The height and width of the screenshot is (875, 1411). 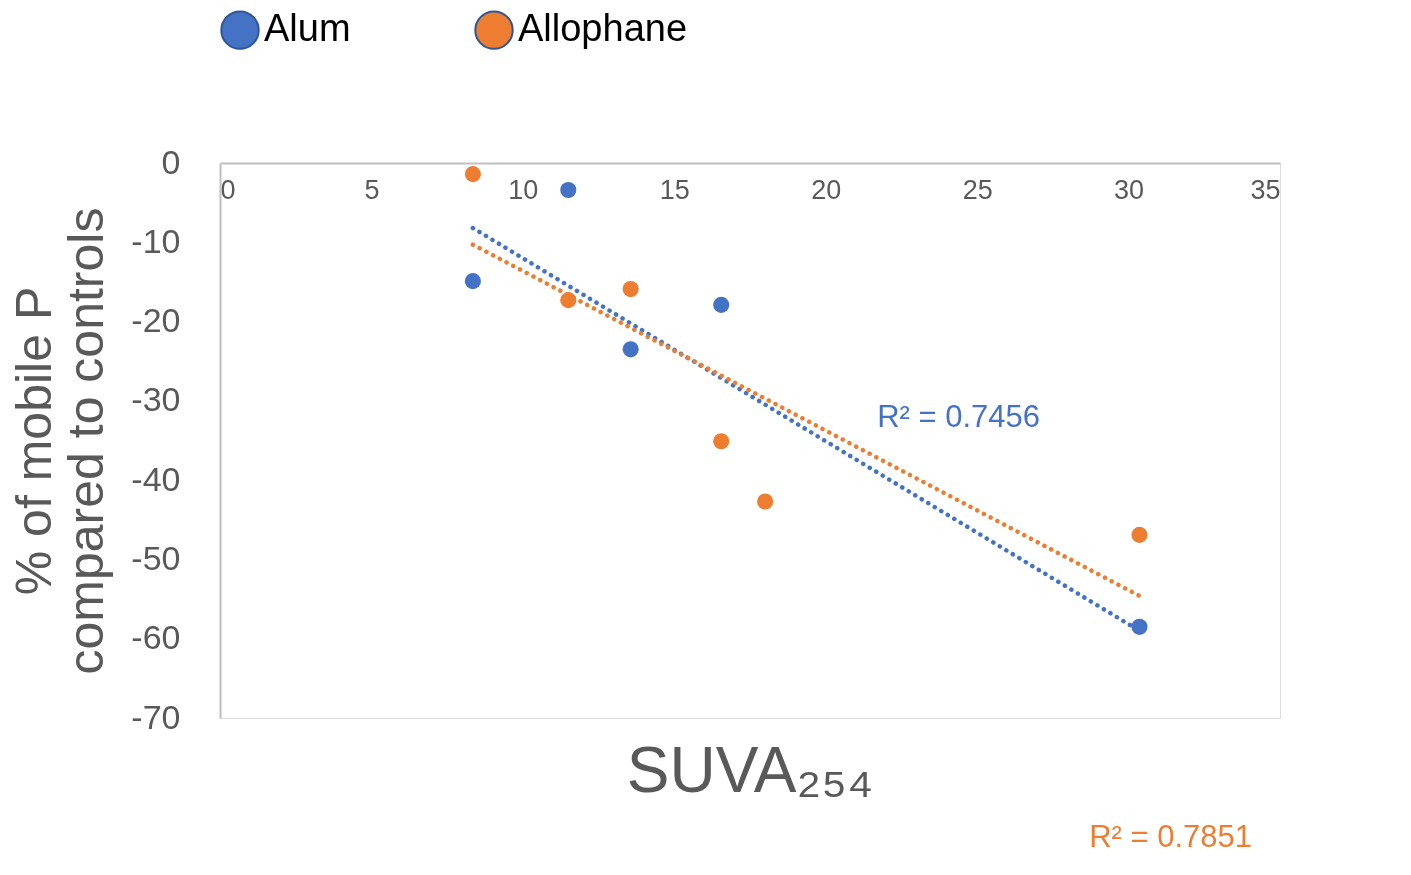 I want to click on legend-label: Alum, so click(x=307, y=28).